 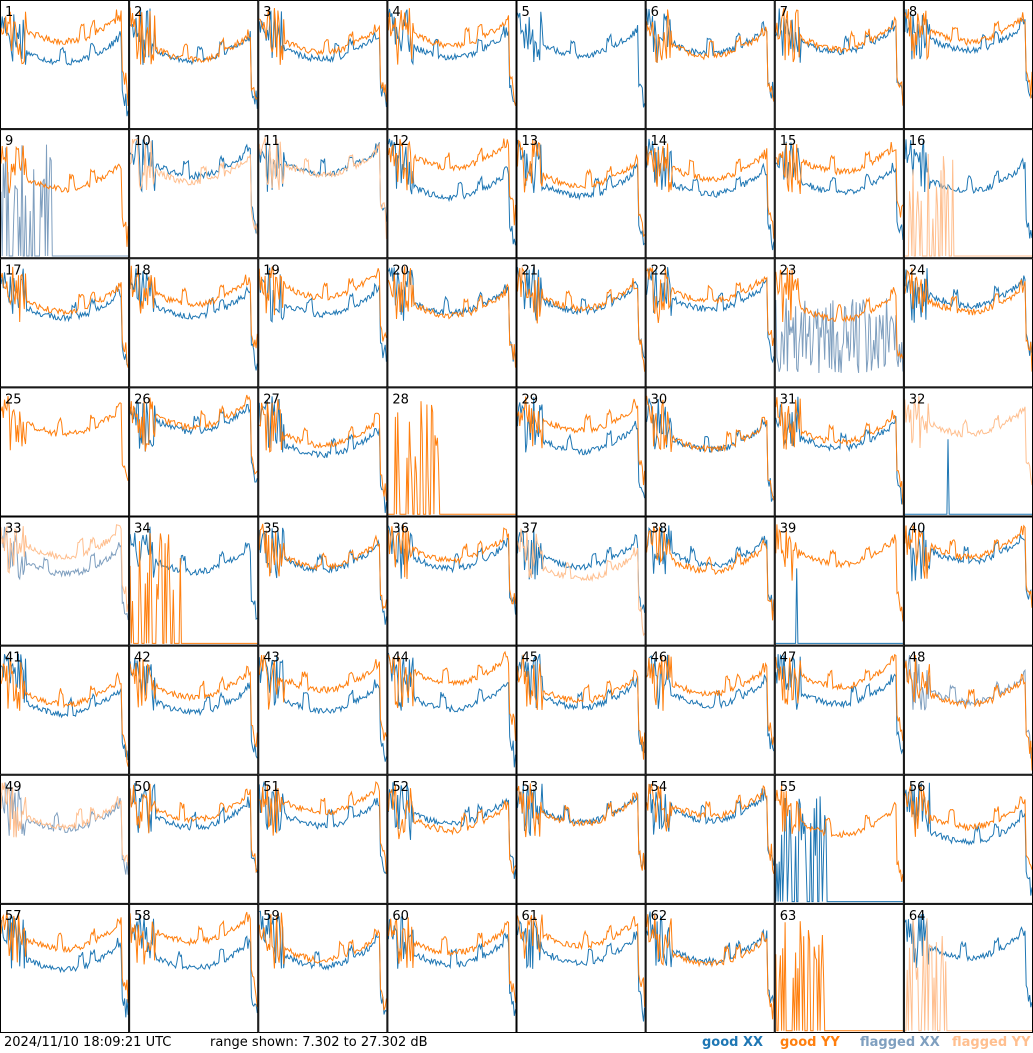 What do you see at coordinates (193, 828) in the screenshot?
I see `tile-50-yy-line` at bounding box center [193, 828].